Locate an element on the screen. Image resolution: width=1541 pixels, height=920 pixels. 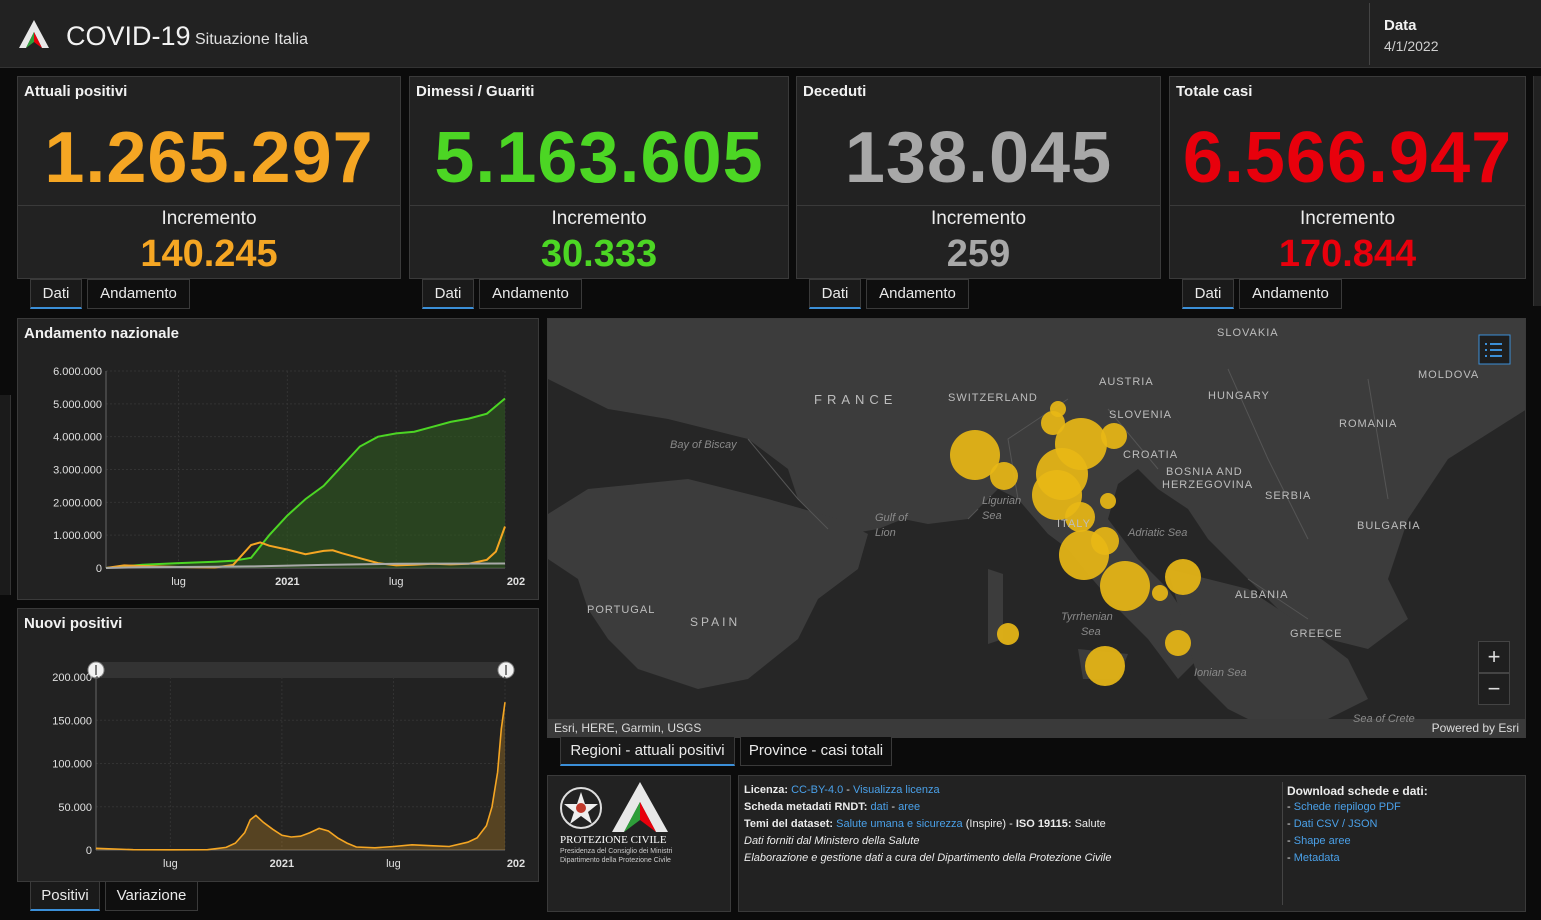
map-label: HERZEGOVINA is located at coordinates (1208, 485).